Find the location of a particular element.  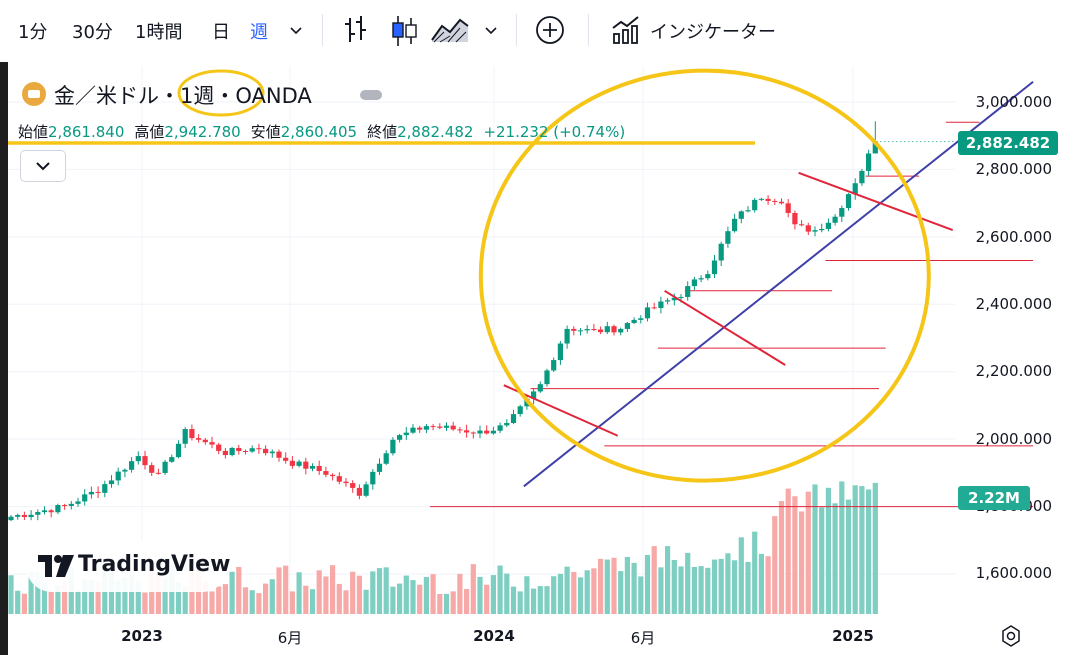

current-price-tag: 2,882.482 is located at coordinates (1008, 143).